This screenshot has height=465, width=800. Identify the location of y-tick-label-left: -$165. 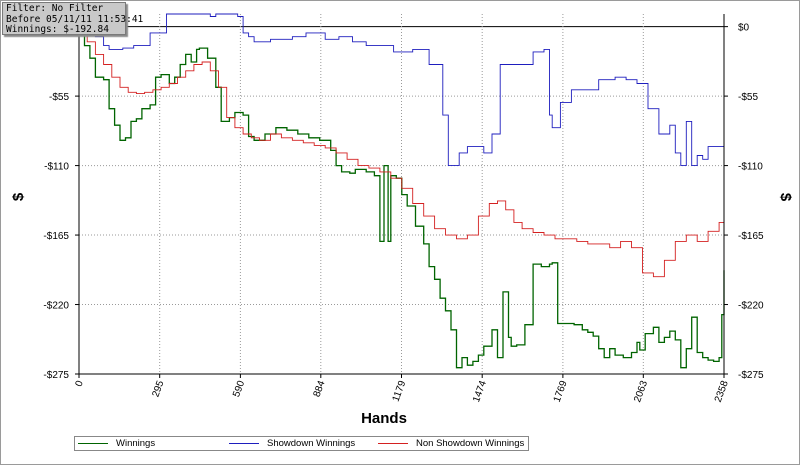
(56, 236).